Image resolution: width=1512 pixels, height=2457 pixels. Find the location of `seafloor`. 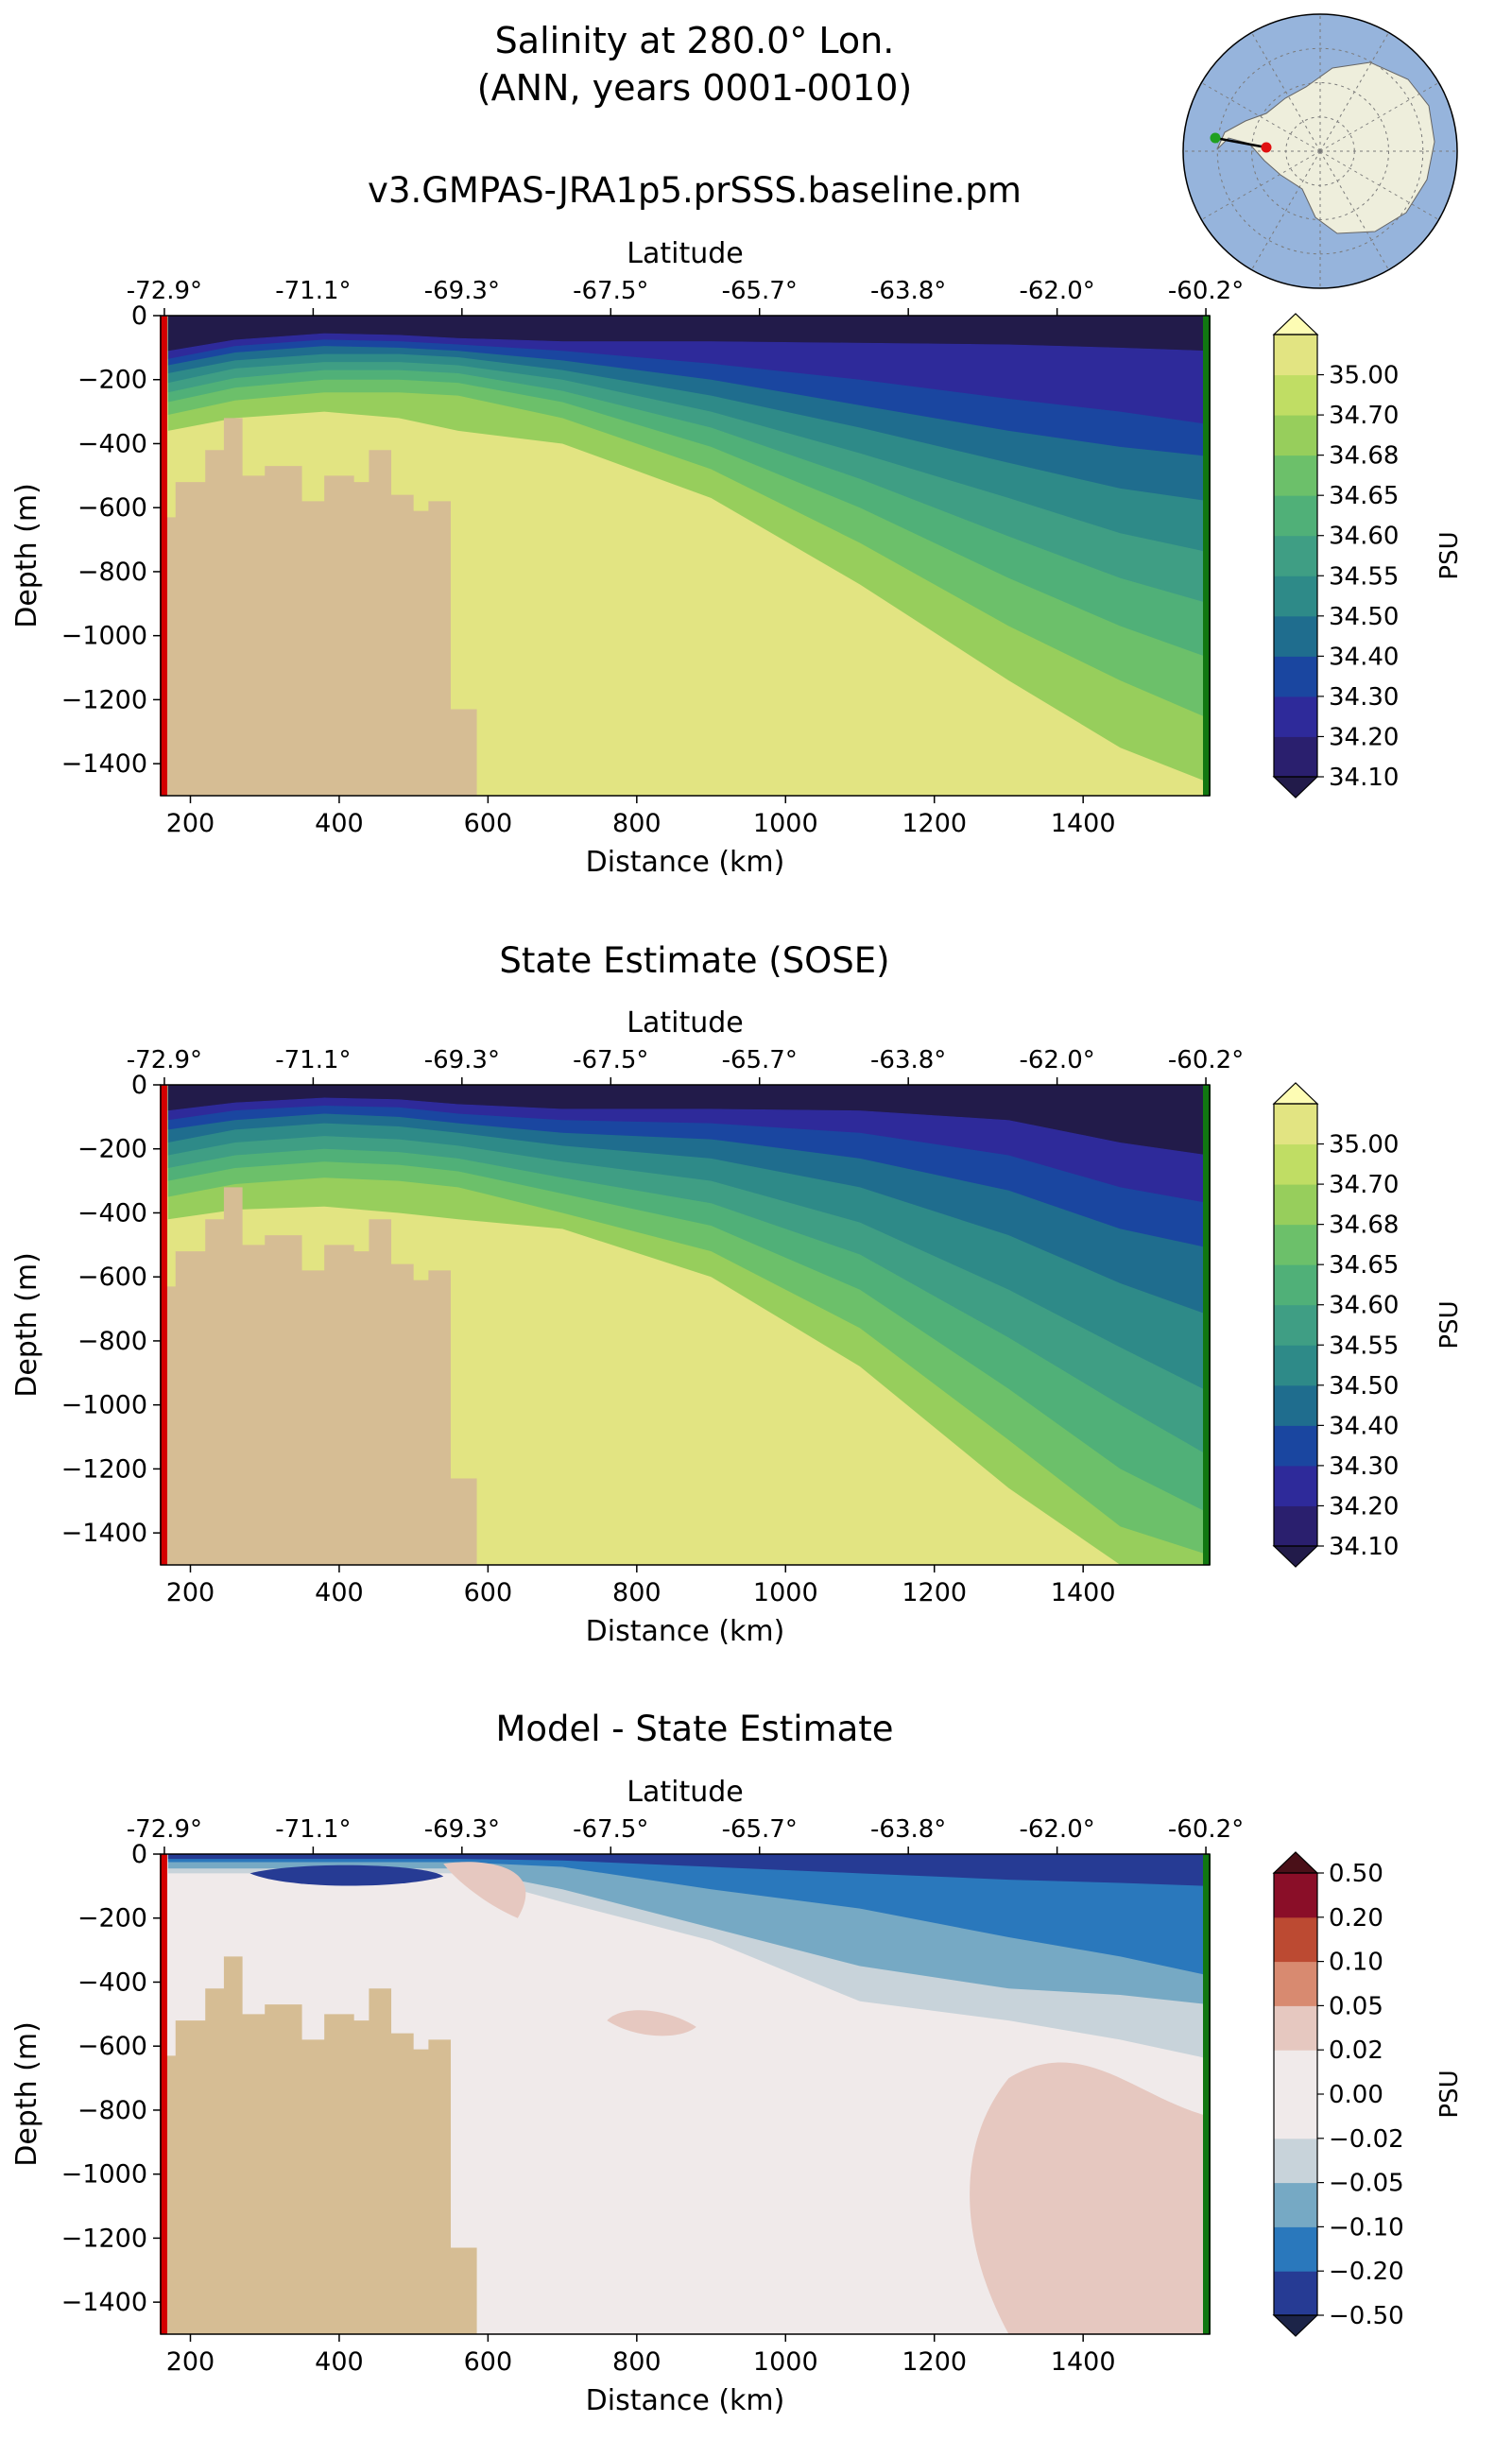

seafloor is located at coordinates (319, 607).